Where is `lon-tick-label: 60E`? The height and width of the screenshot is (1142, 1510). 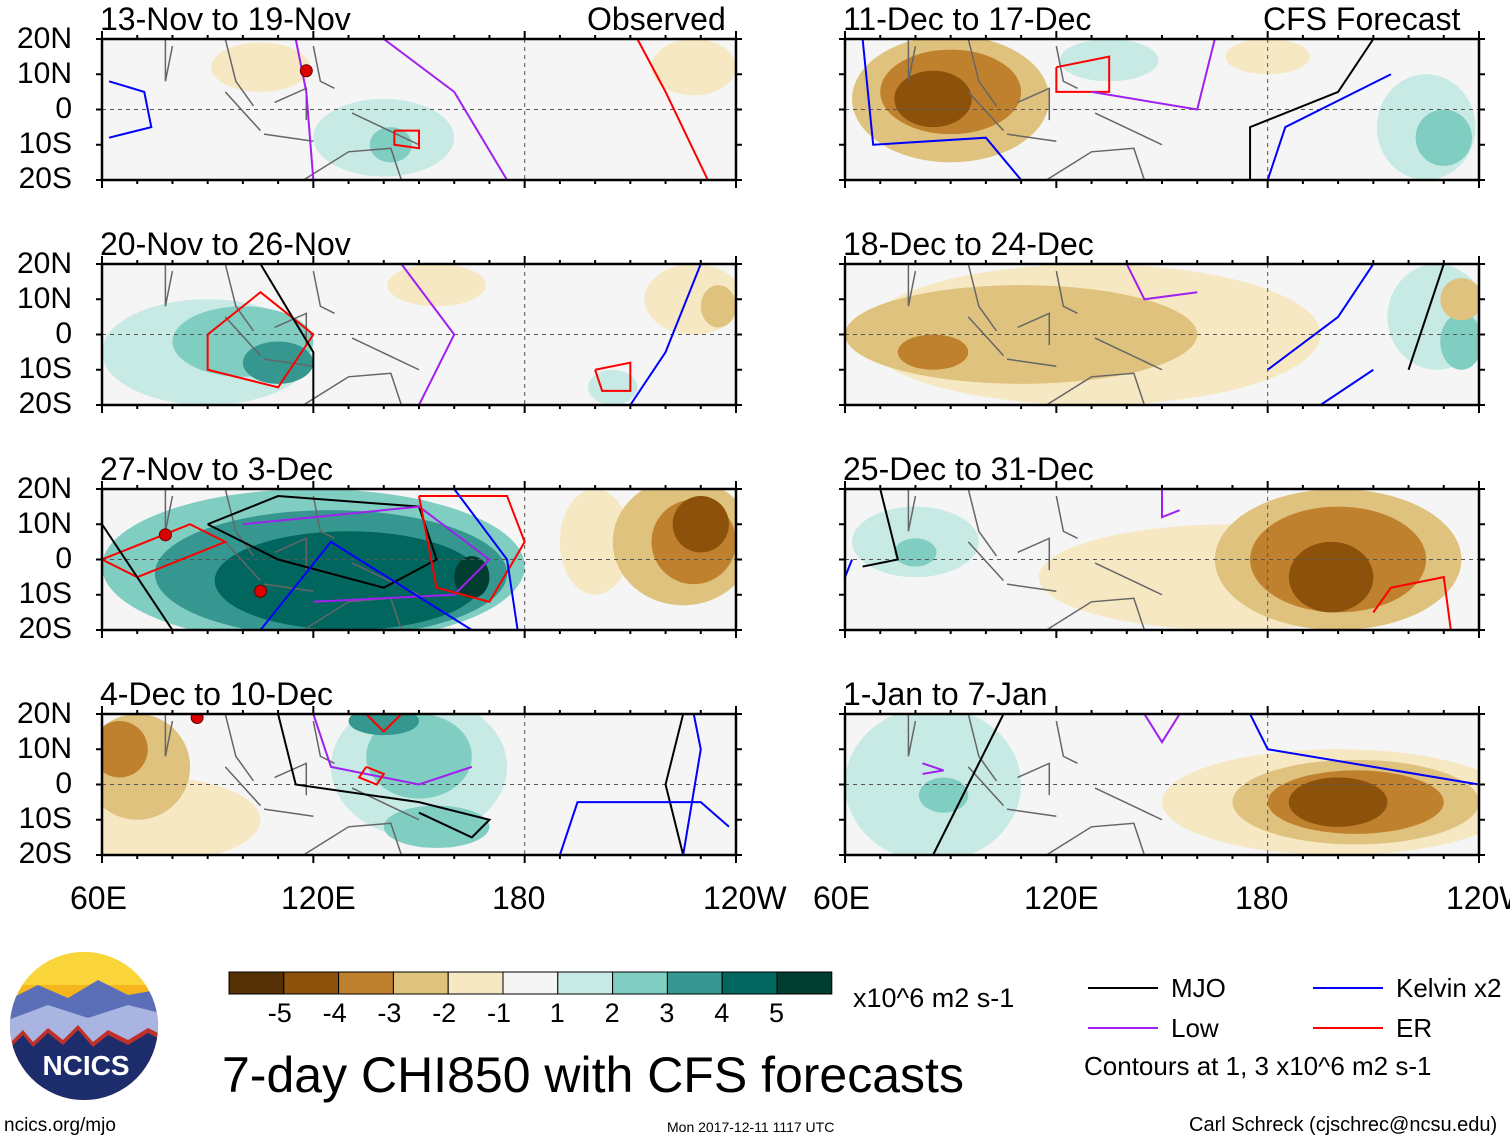 lon-tick-label: 60E is located at coordinates (841, 898).